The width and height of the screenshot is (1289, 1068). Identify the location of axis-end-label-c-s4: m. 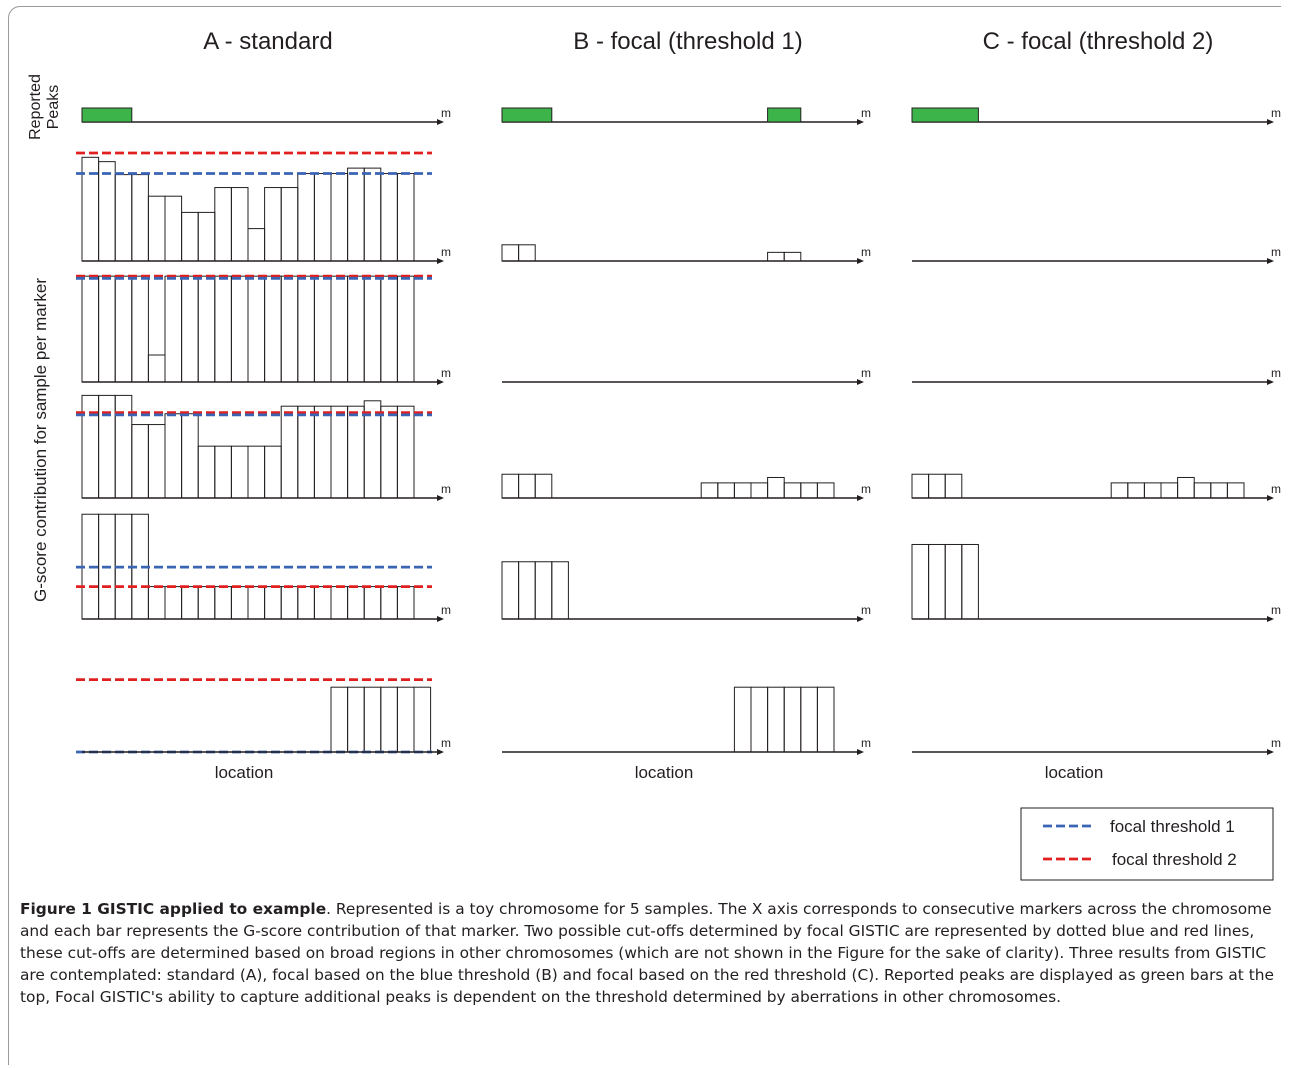
(1276, 610).